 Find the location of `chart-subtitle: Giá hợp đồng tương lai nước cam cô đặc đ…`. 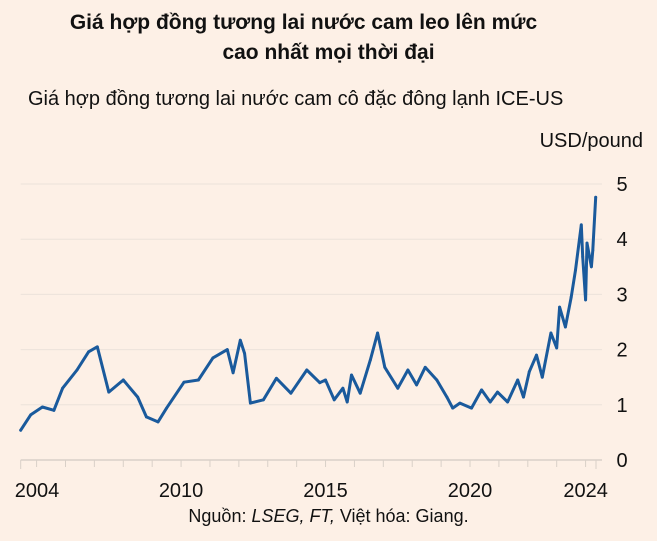

chart-subtitle: Giá hợp đồng tương lai nước cam cô đặc đ… is located at coordinates (296, 99).